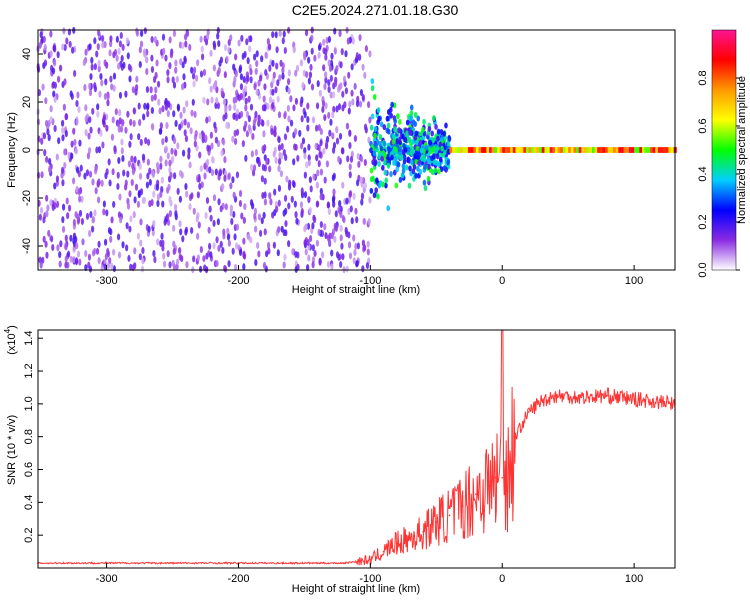 Image resolution: width=750 pixels, height=600 pixels. I want to click on y-tick-label: -20, so click(27, 198).